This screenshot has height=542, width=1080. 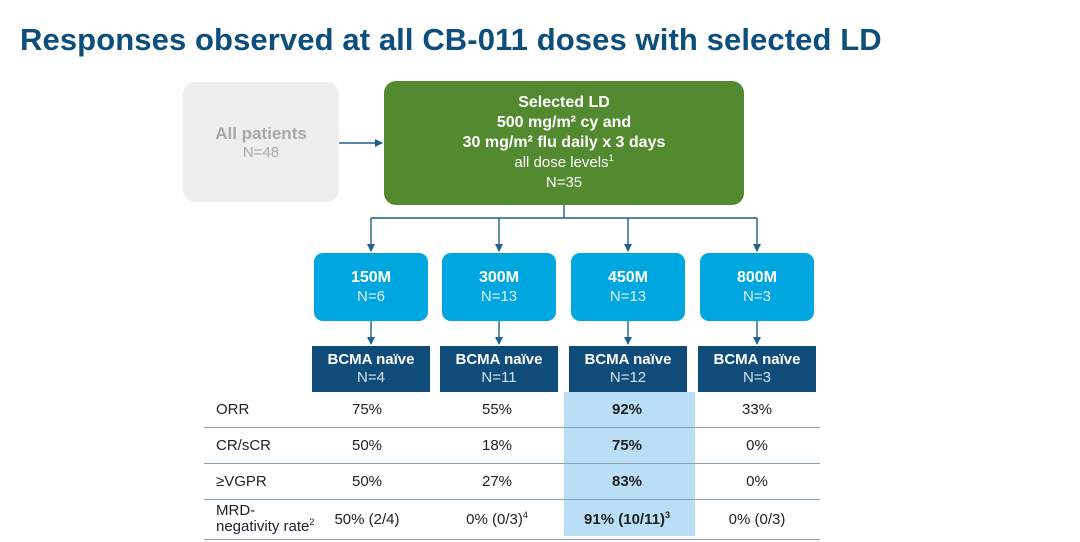 I want to click on bcma-naive-box-800m: BCMA naïve N=3, so click(x=757, y=369).